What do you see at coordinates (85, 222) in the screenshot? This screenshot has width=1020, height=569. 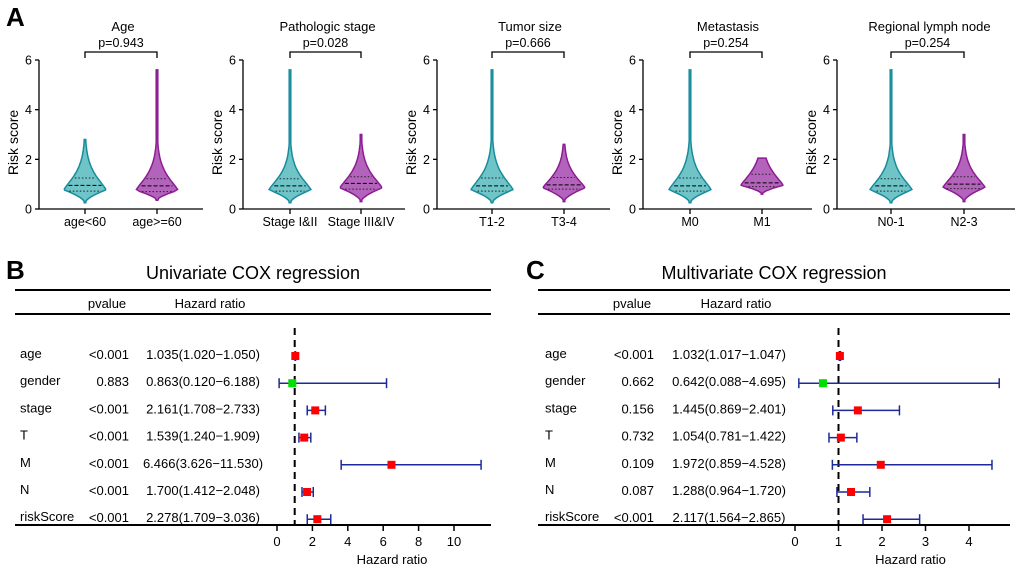 I see `x-tick-label: age<60` at bounding box center [85, 222].